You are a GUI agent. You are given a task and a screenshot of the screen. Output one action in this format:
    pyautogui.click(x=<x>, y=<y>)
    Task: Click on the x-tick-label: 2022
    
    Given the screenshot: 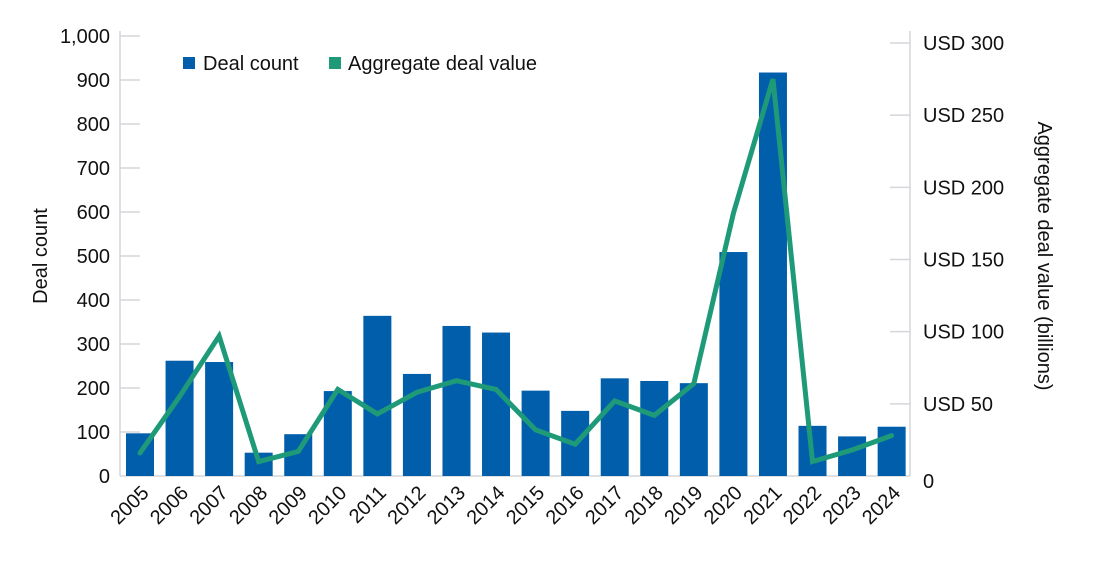 What is the action you would take?
    pyautogui.click(x=802, y=505)
    